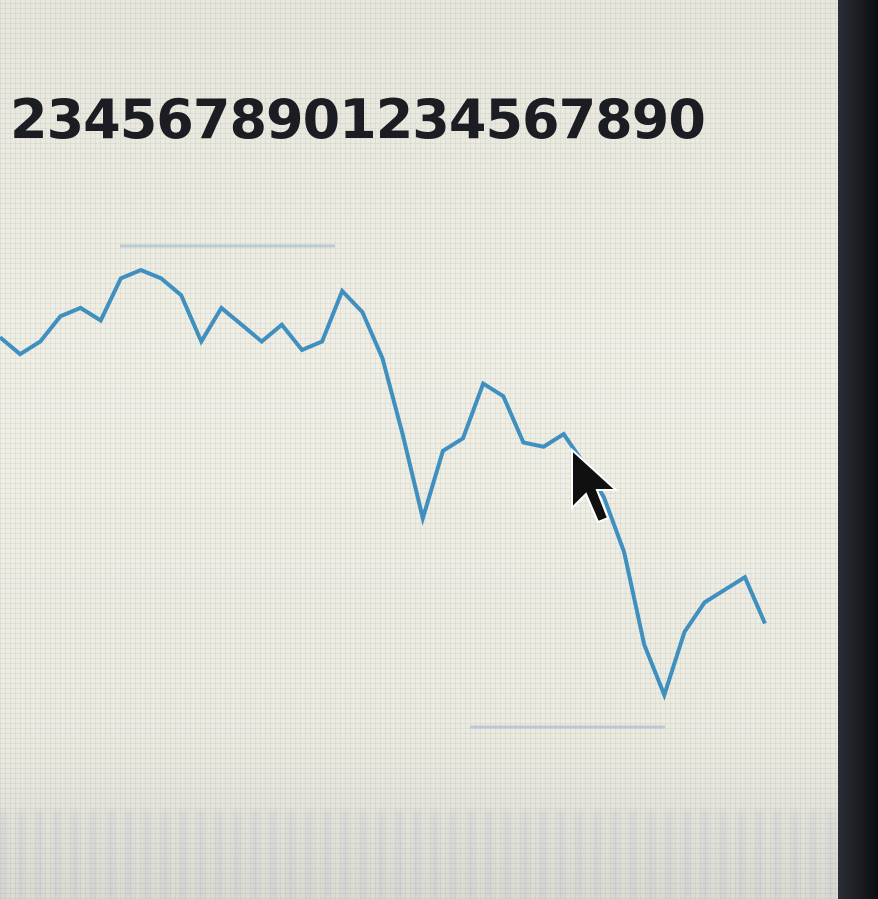  Describe the element at coordinates (419, 854) in the screenshot. I see `blurred-area` at that location.